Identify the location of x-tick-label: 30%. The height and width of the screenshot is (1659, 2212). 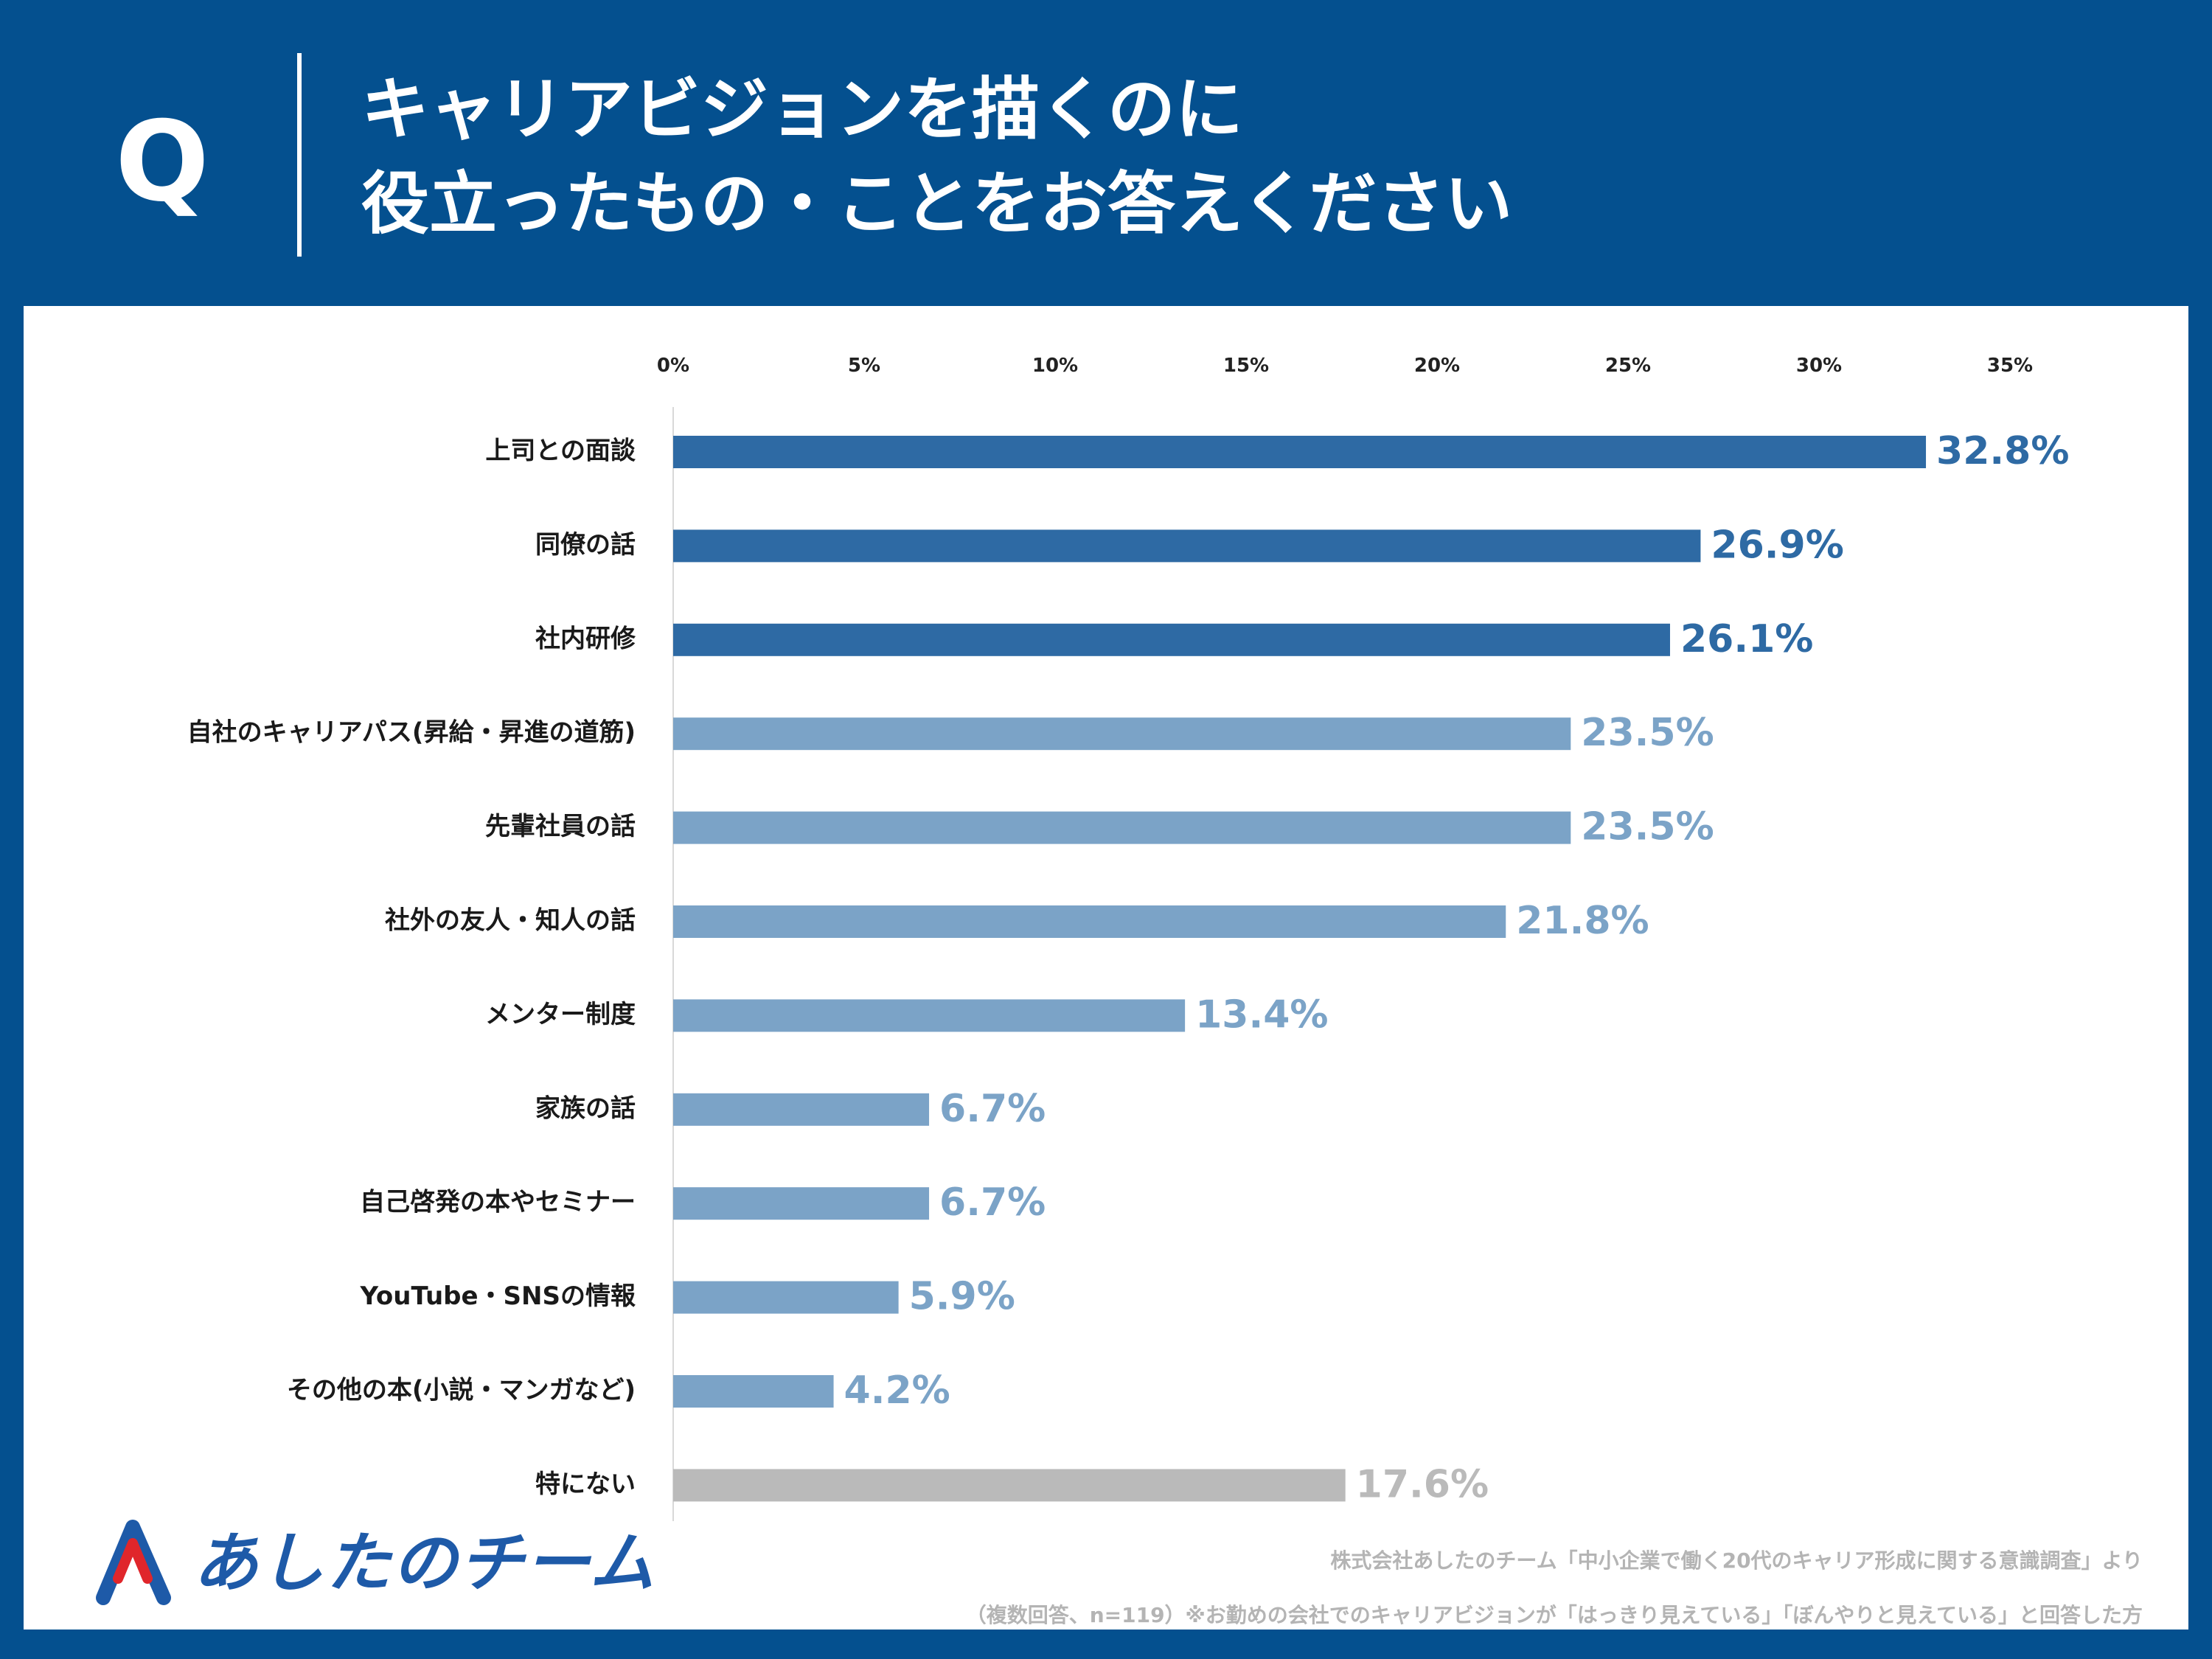
(1819, 366).